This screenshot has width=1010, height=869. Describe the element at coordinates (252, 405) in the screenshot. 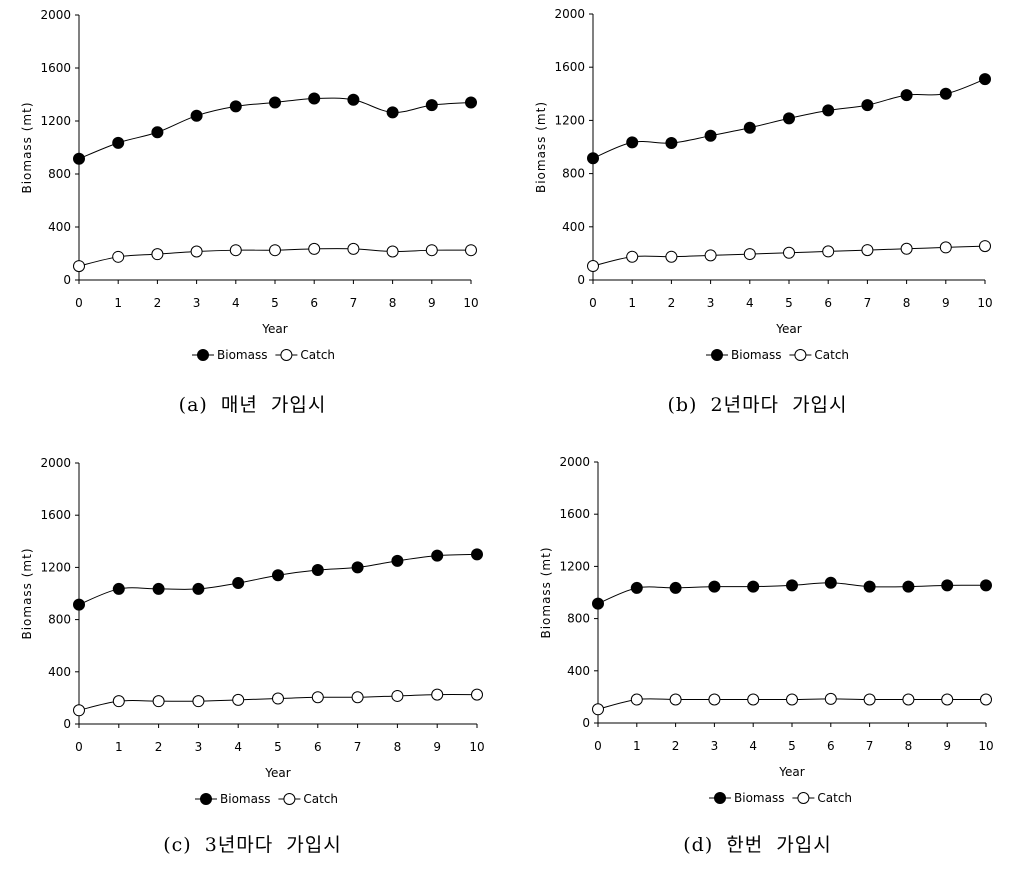

I see `chart-caption-a: (a) 매년 가입시` at that location.